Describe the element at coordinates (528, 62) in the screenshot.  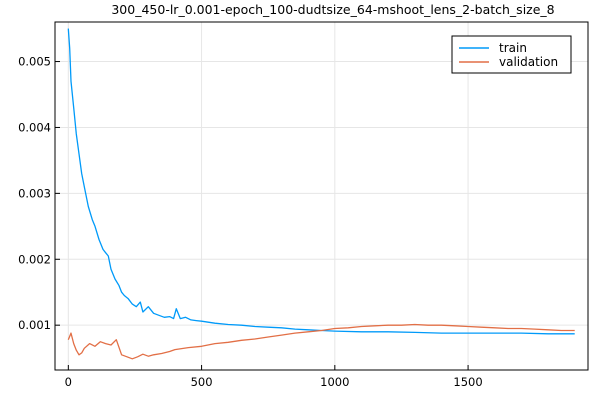
I see `legend-label-validation: validation` at that location.